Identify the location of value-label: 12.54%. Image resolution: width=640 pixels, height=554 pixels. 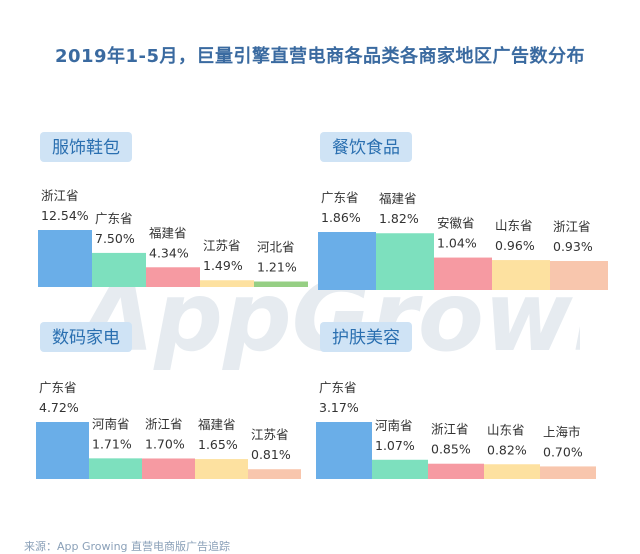
(65, 215).